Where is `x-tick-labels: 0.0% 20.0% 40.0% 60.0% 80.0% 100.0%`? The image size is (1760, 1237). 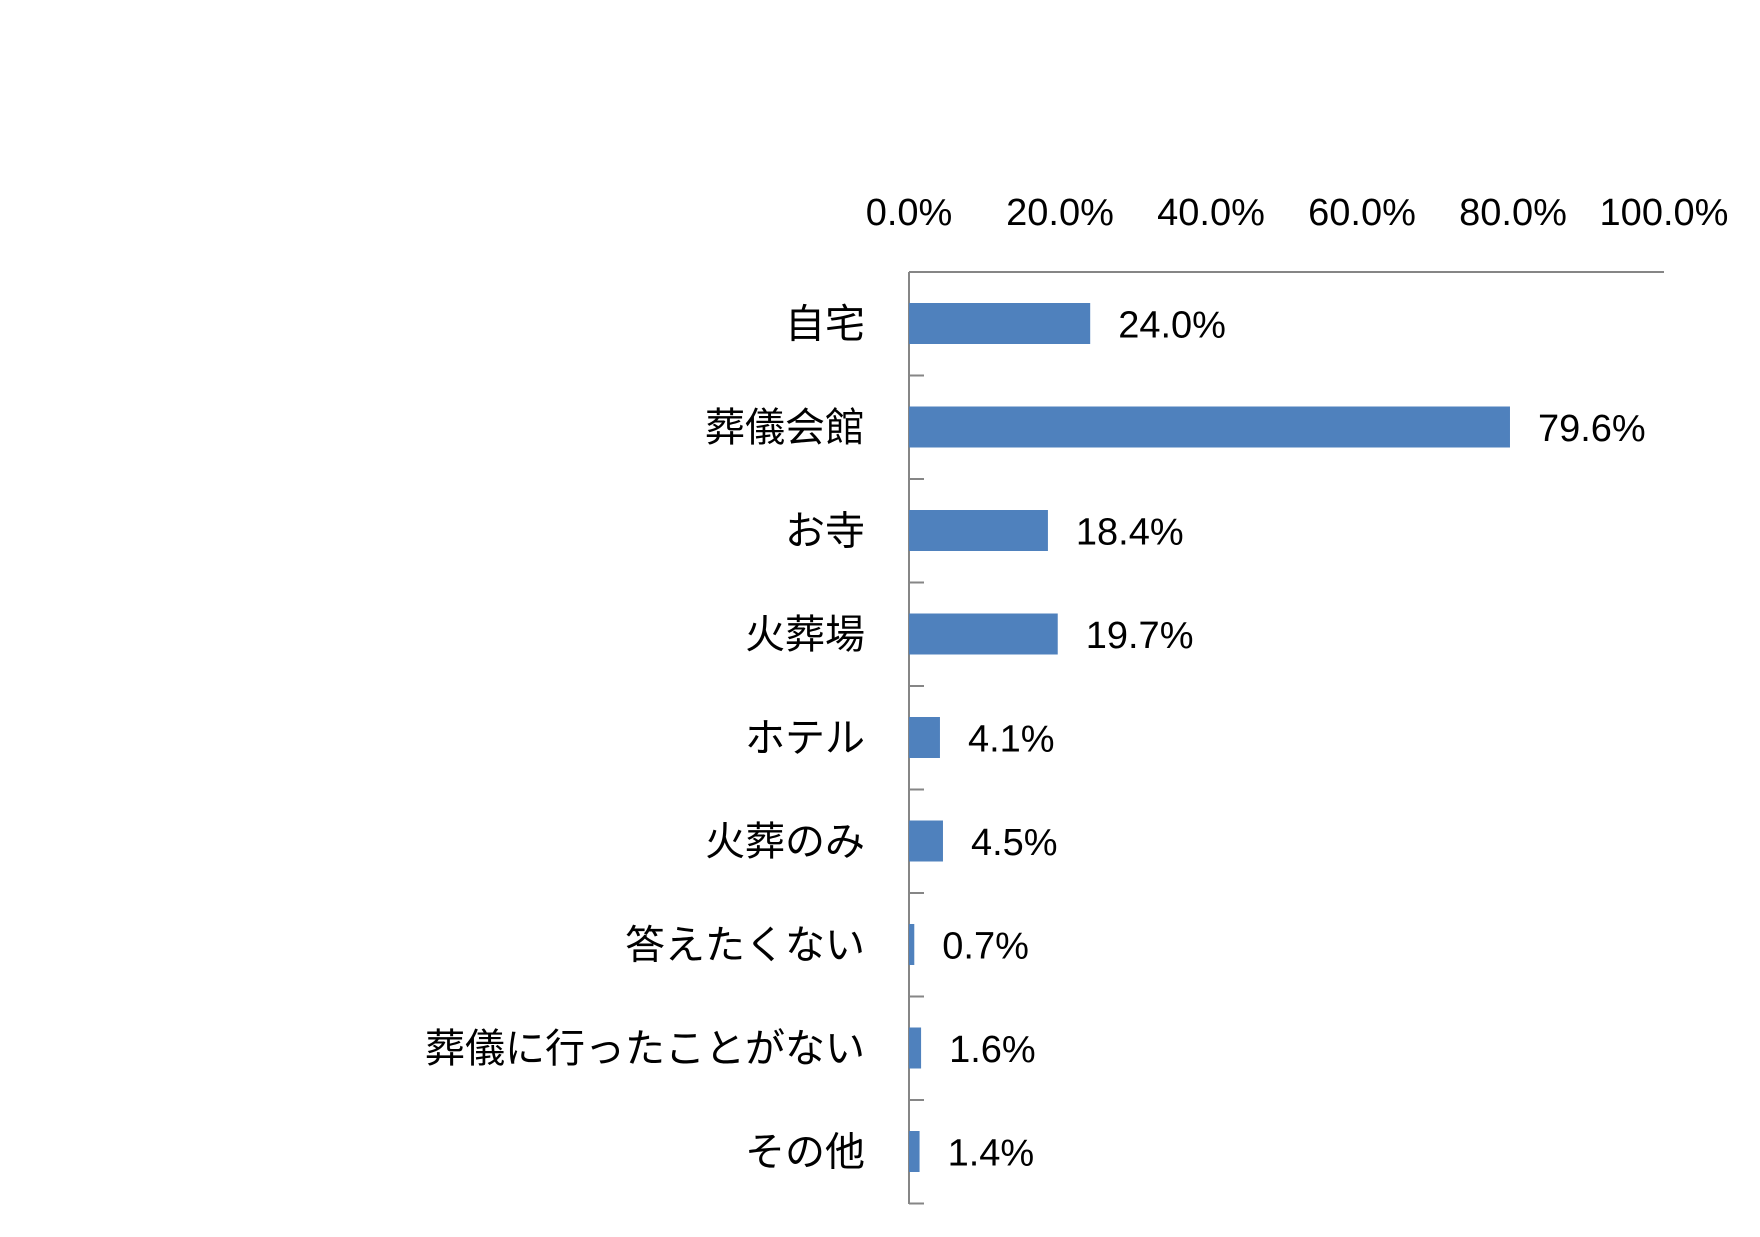
x-tick-labels: 0.0% 20.0% 40.0% 60.0% 80.0% 100.0% is located at coordinates (1297, 213).